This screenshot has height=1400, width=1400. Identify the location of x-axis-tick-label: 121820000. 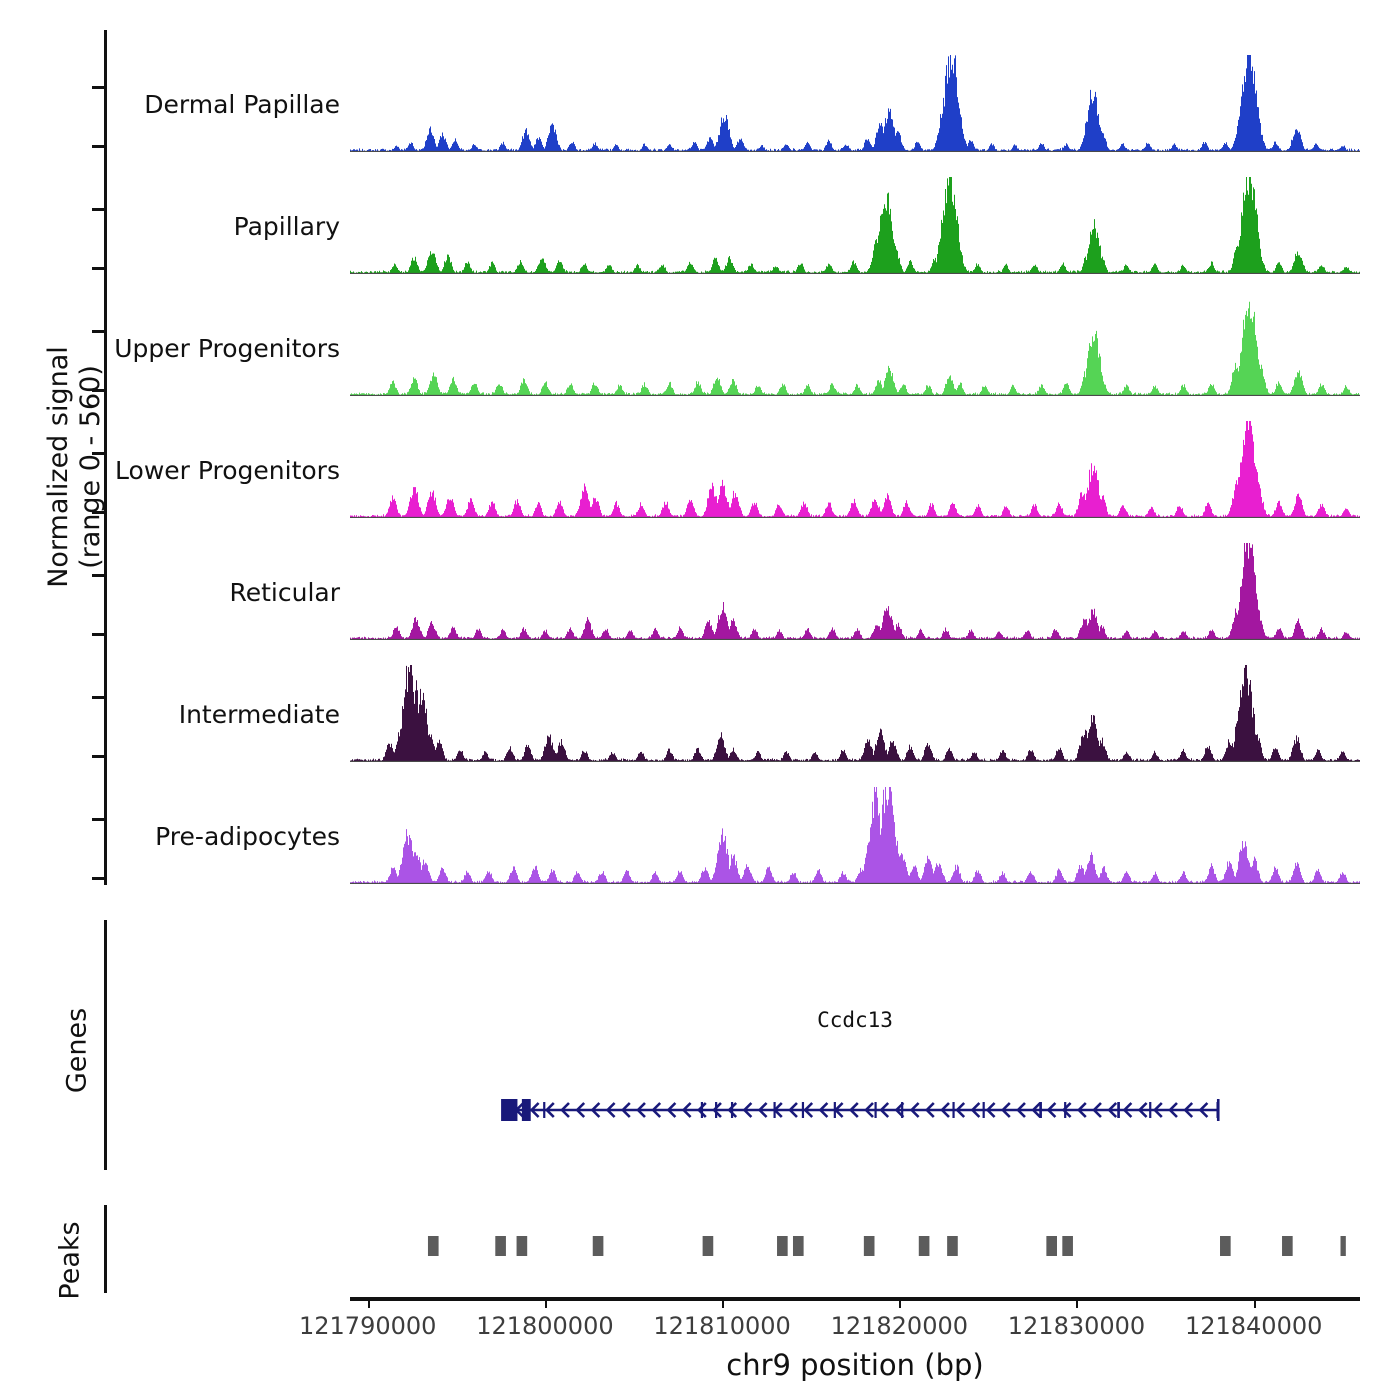
(899, 1326).